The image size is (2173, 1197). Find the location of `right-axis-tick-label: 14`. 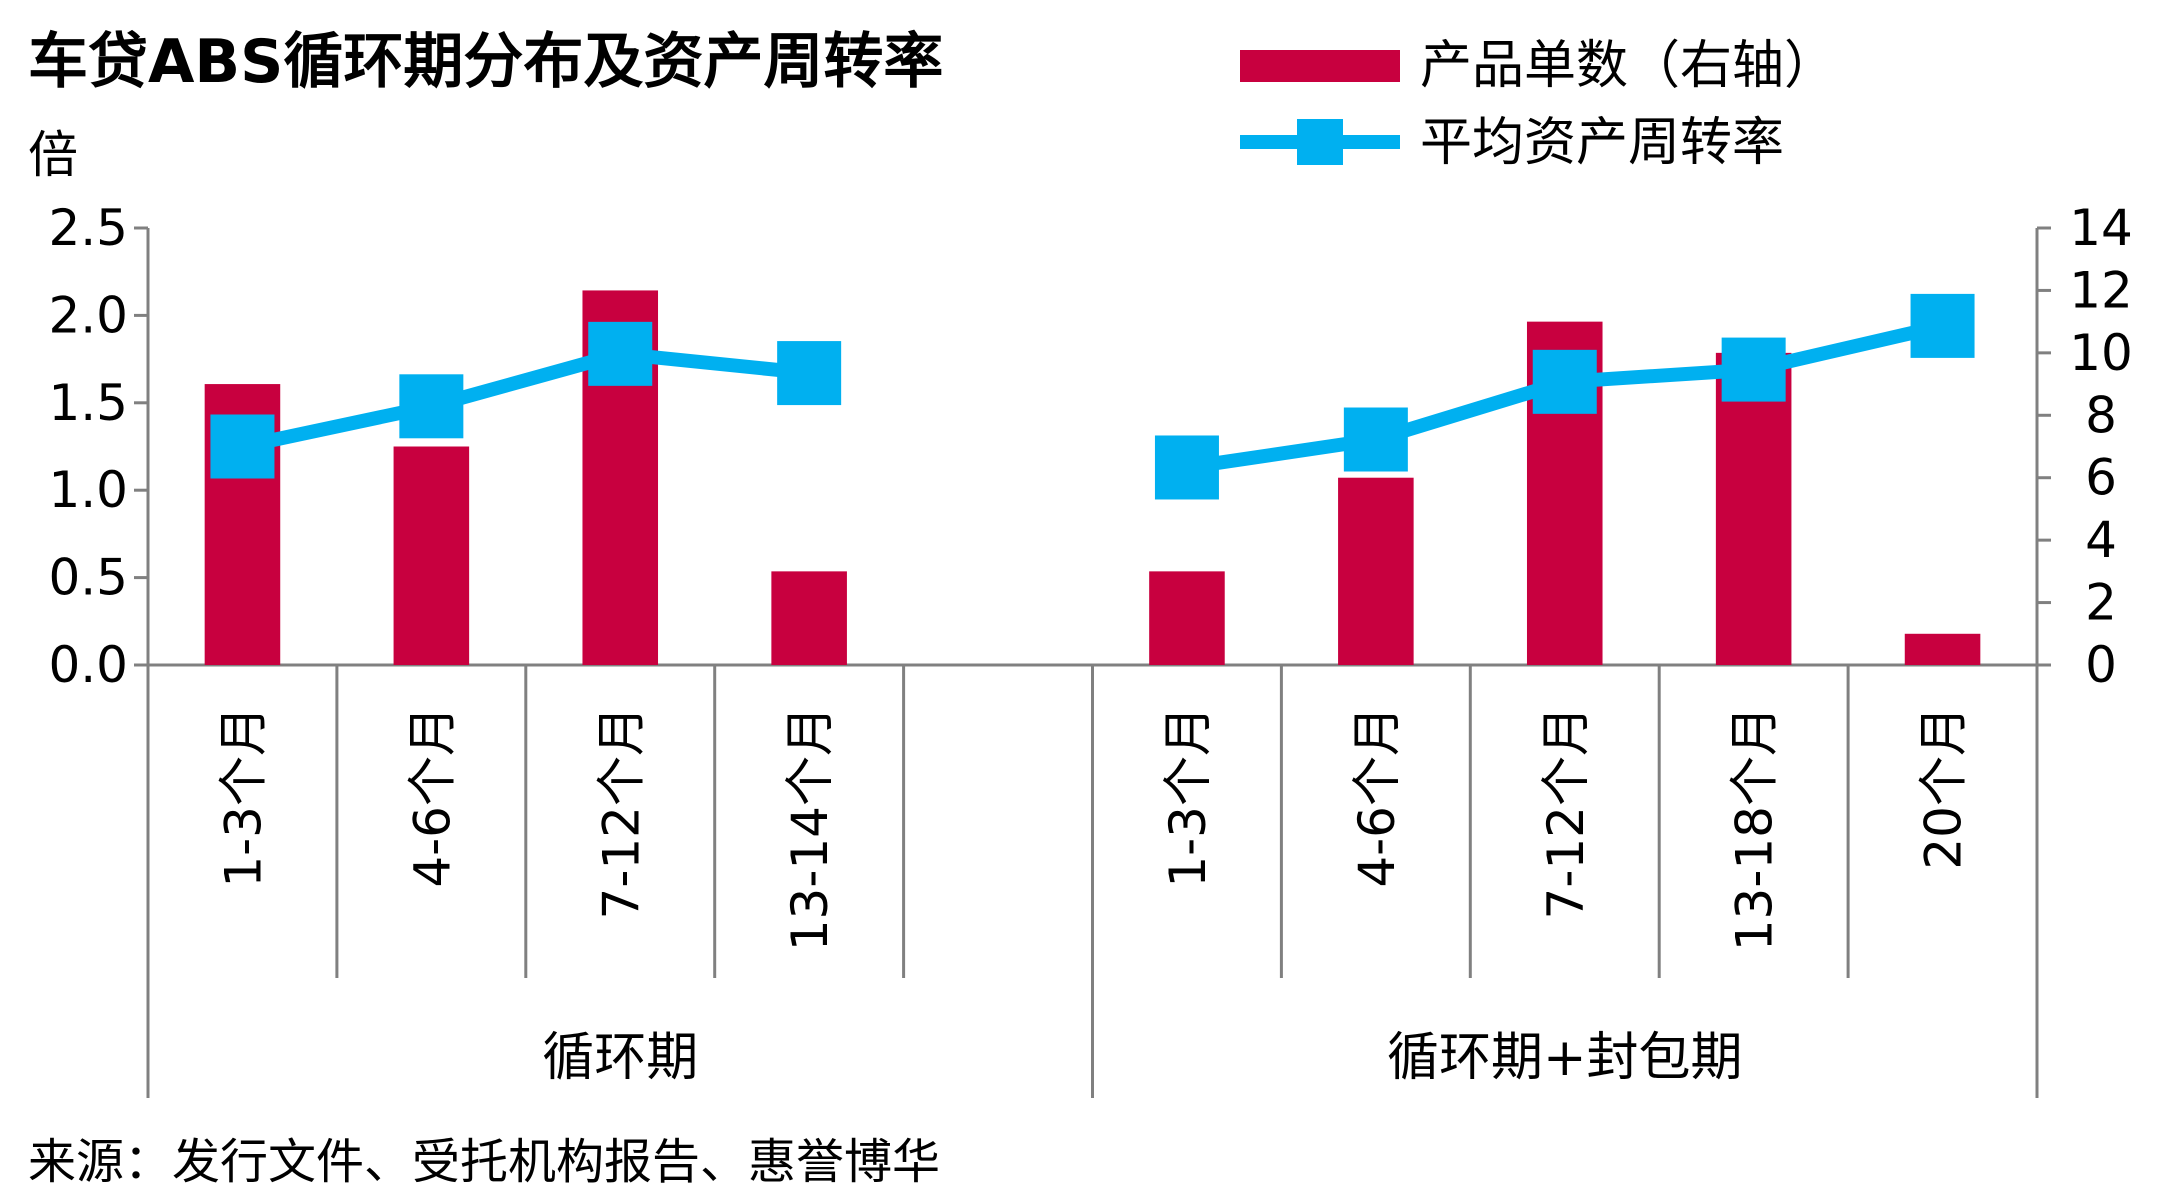

right-axis-tick-label: 14 is located at coordinates (2101, 228).